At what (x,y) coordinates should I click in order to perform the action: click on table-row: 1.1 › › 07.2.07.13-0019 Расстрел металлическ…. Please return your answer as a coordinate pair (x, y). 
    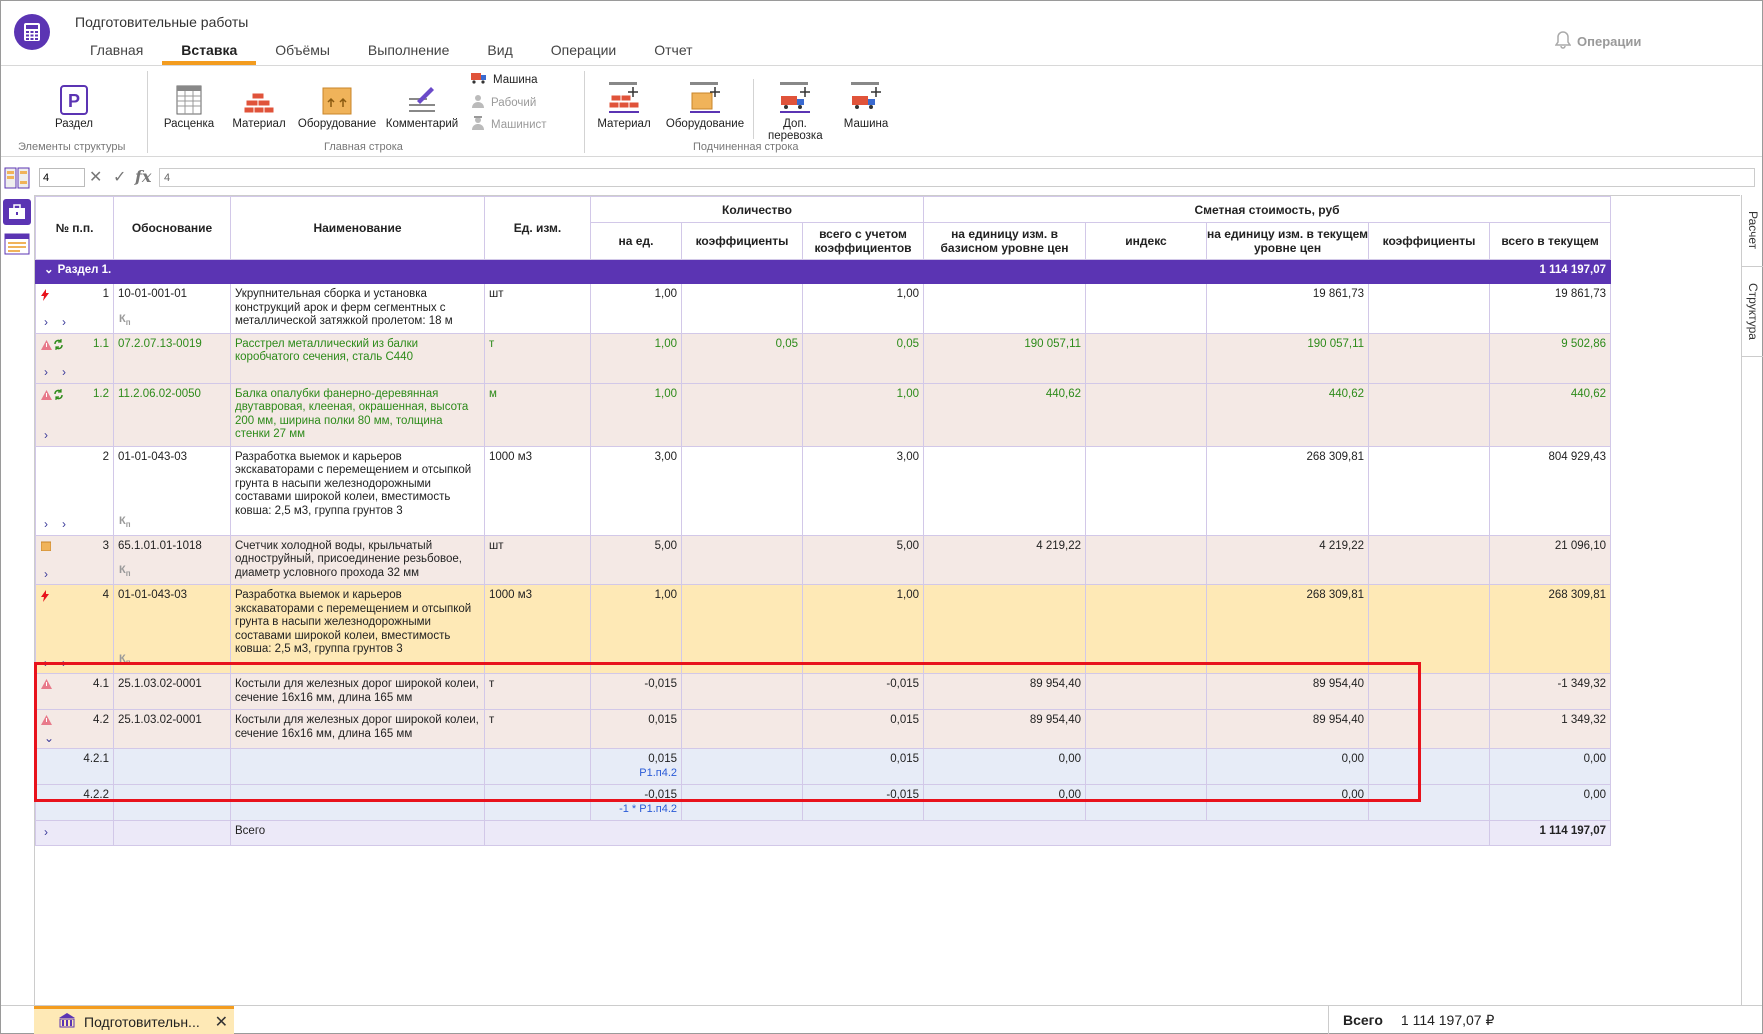
    Looking at the image, I should click on (823, 358).